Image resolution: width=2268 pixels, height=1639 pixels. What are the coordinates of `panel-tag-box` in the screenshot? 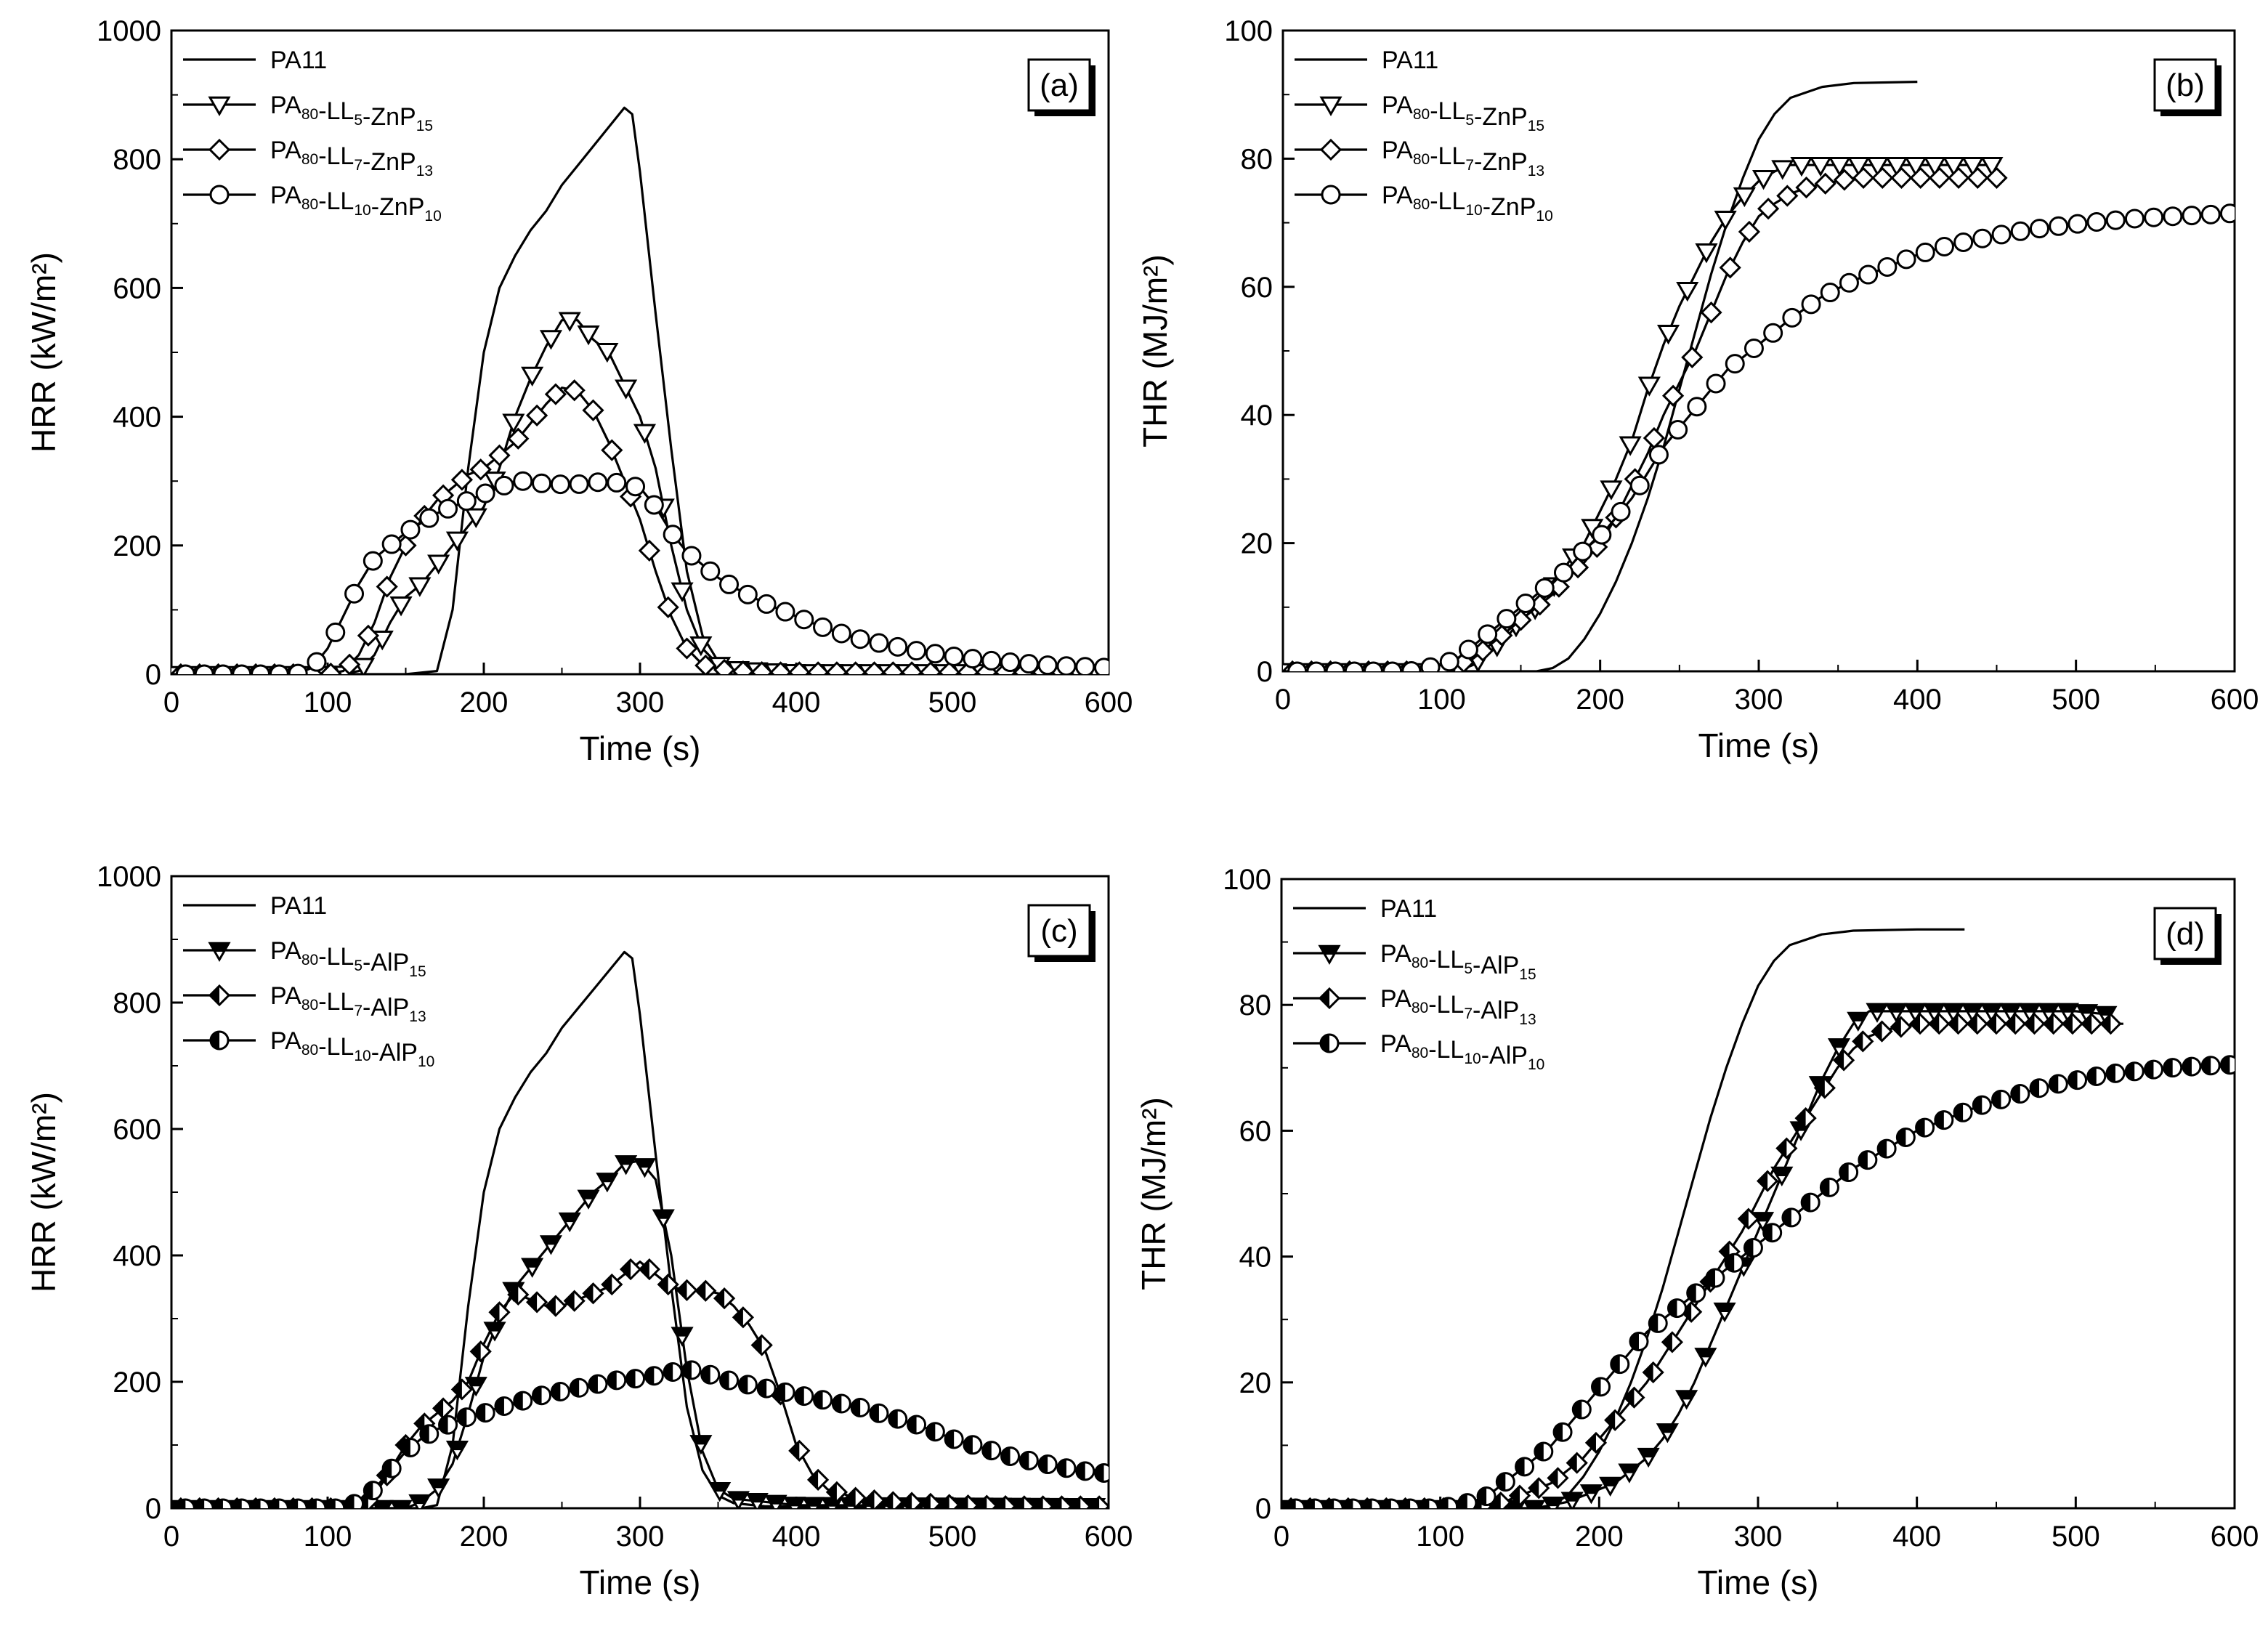 It's located at (1059, 931).